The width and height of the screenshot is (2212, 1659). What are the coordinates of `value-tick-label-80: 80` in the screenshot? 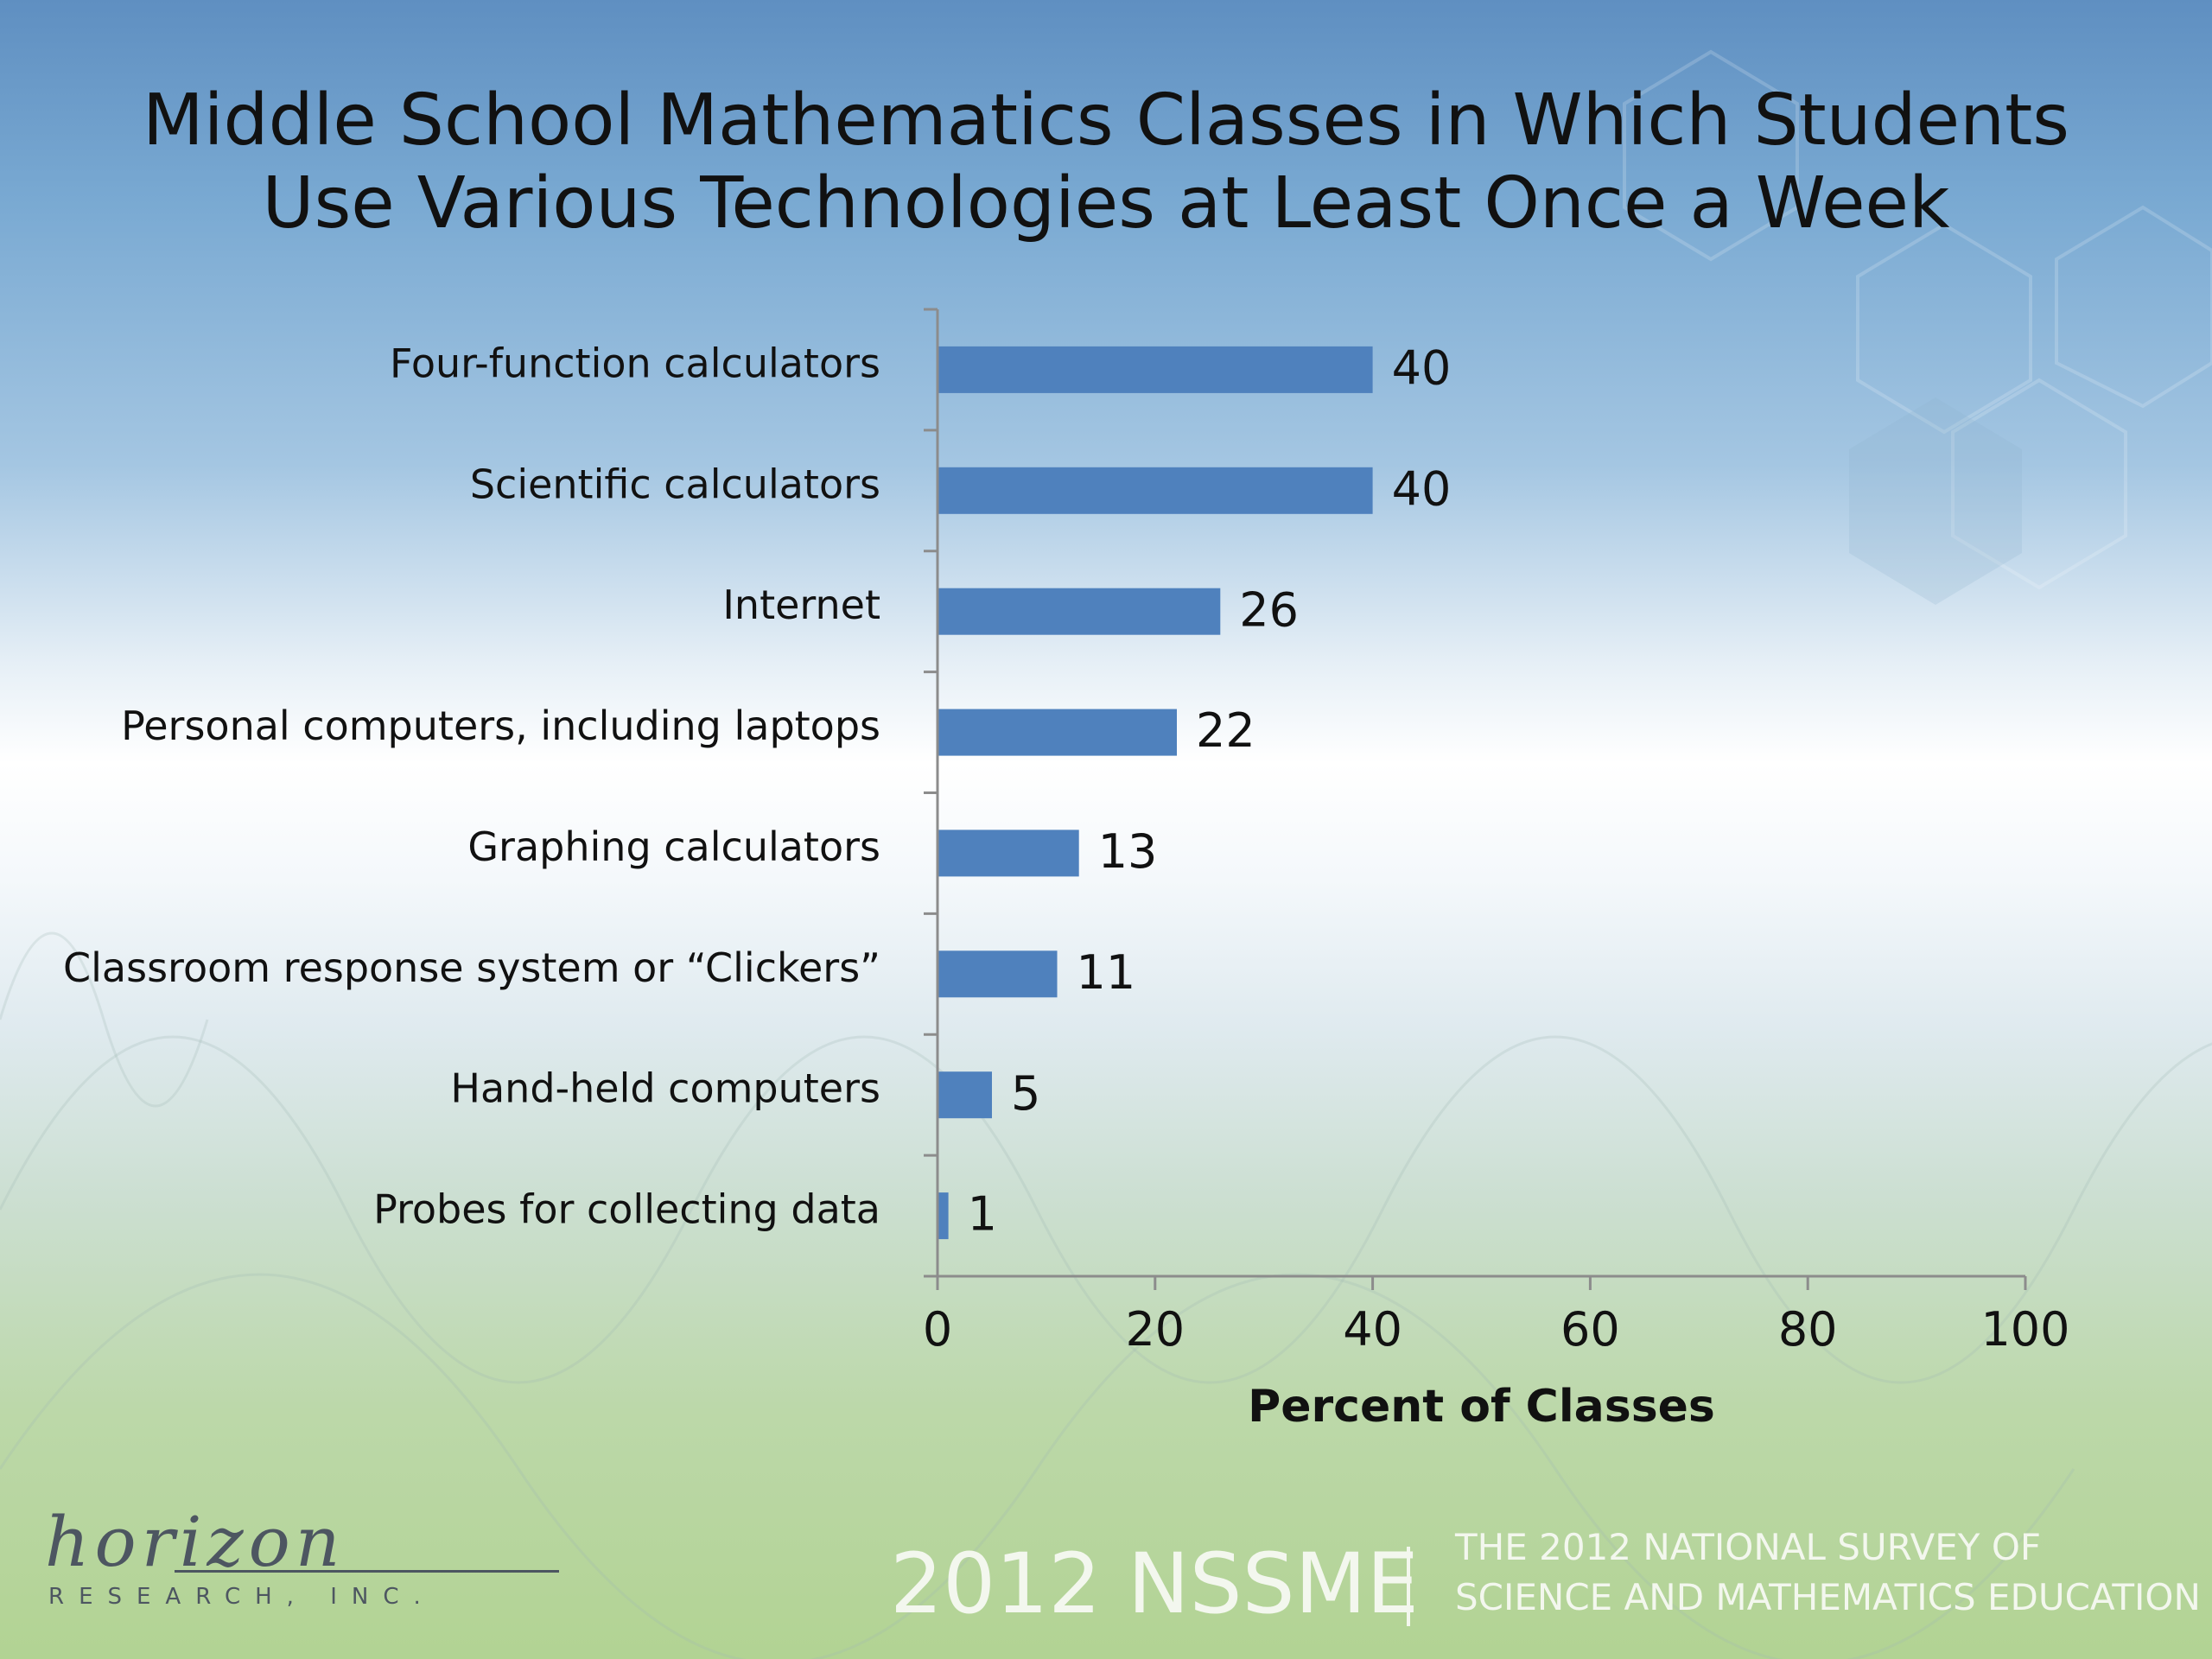 It's located at (1808, 1329).